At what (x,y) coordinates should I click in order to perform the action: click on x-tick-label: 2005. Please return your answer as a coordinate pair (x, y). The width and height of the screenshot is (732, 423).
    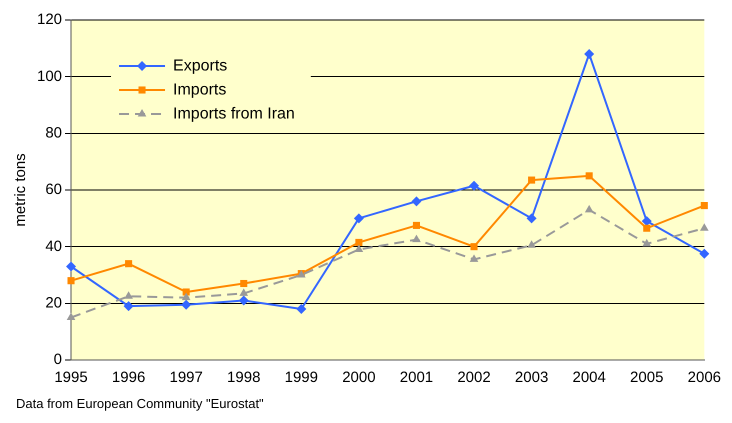
    Looking at the image, I should click on (647, 377).